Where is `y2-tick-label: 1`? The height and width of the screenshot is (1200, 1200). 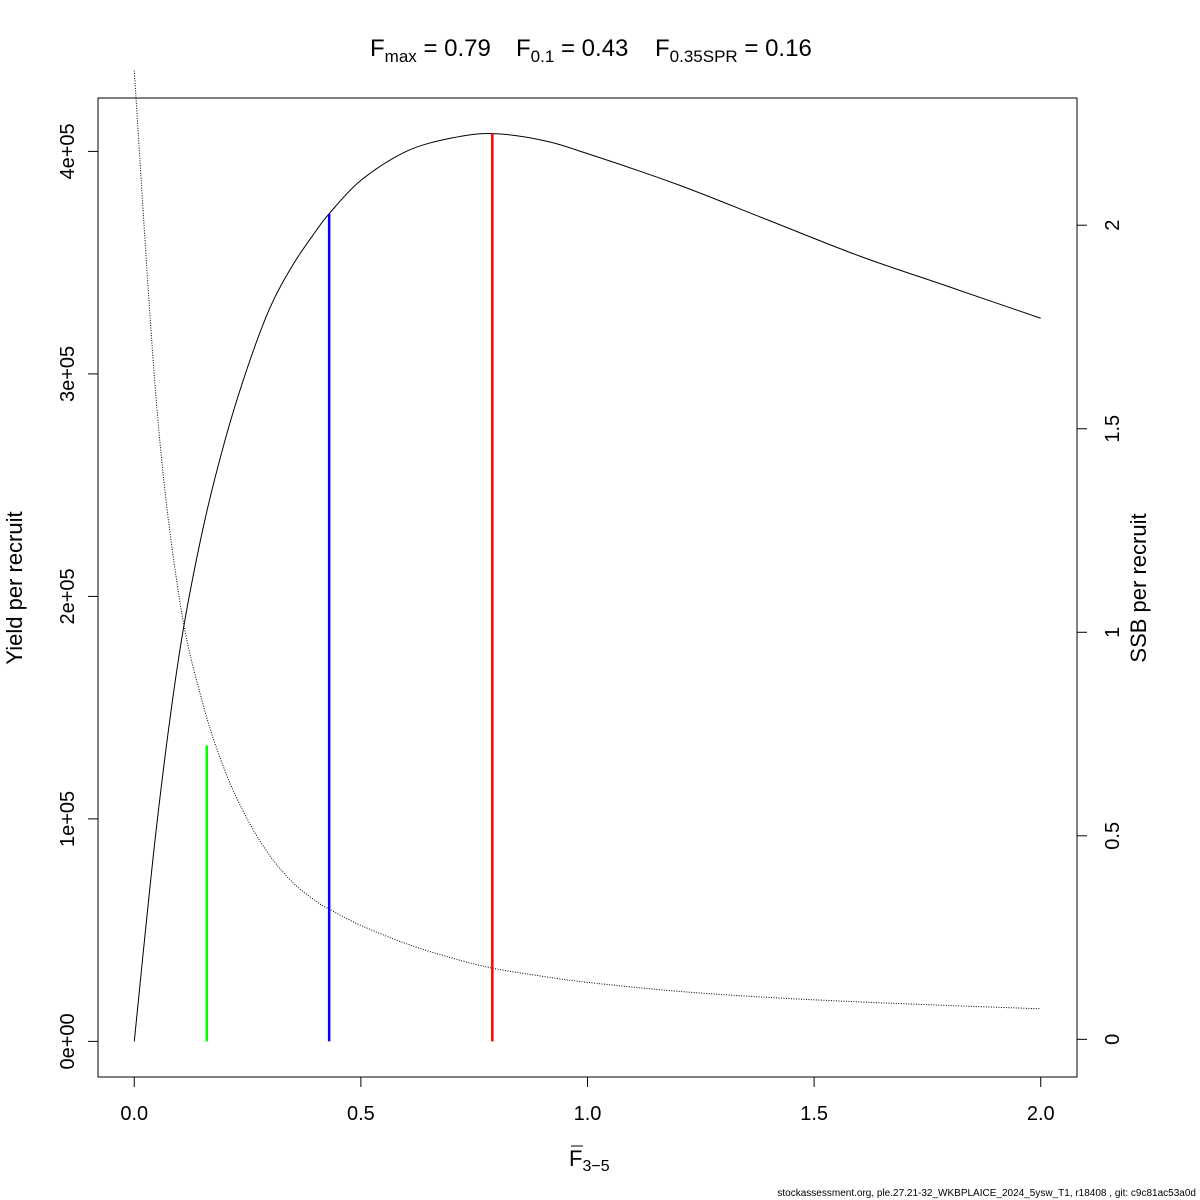 y2-tick-label: 1 is located at coordinates (1113, 632).